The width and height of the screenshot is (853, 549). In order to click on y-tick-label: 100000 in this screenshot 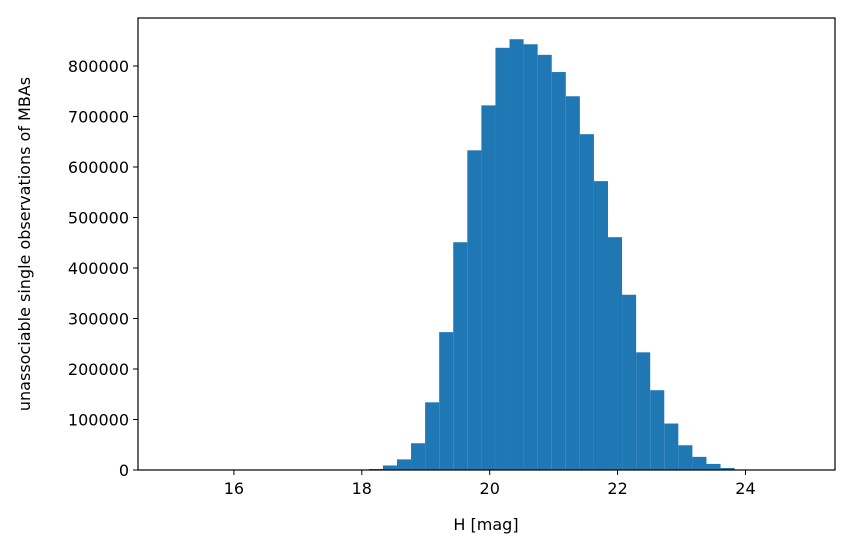, I will do `click(98, 419)`.